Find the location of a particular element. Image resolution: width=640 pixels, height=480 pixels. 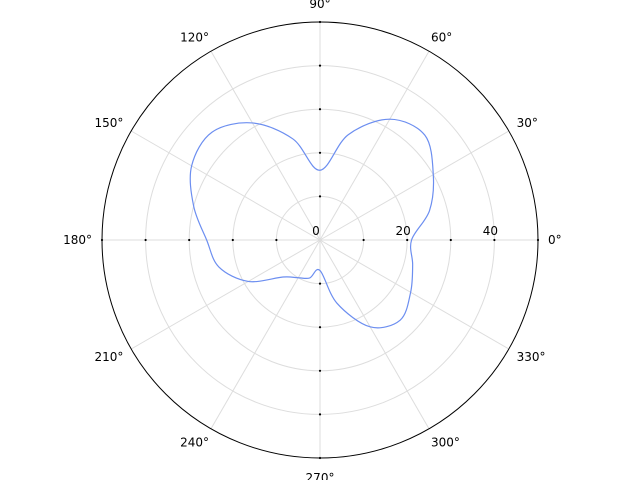

angular-tick-label: 150° is located at coordinates (108, 123).